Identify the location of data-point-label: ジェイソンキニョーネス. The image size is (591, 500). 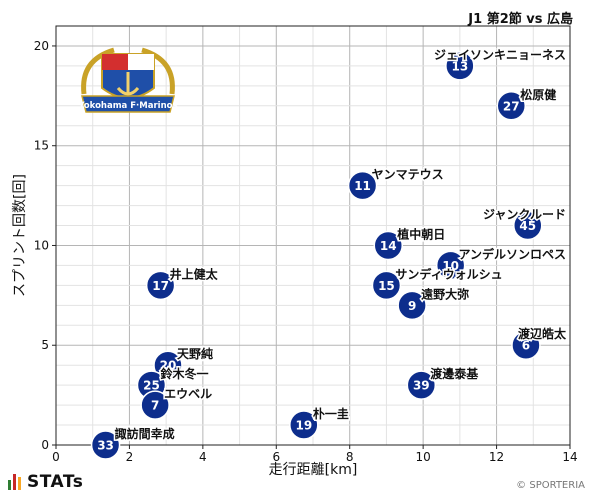
(500, 55).